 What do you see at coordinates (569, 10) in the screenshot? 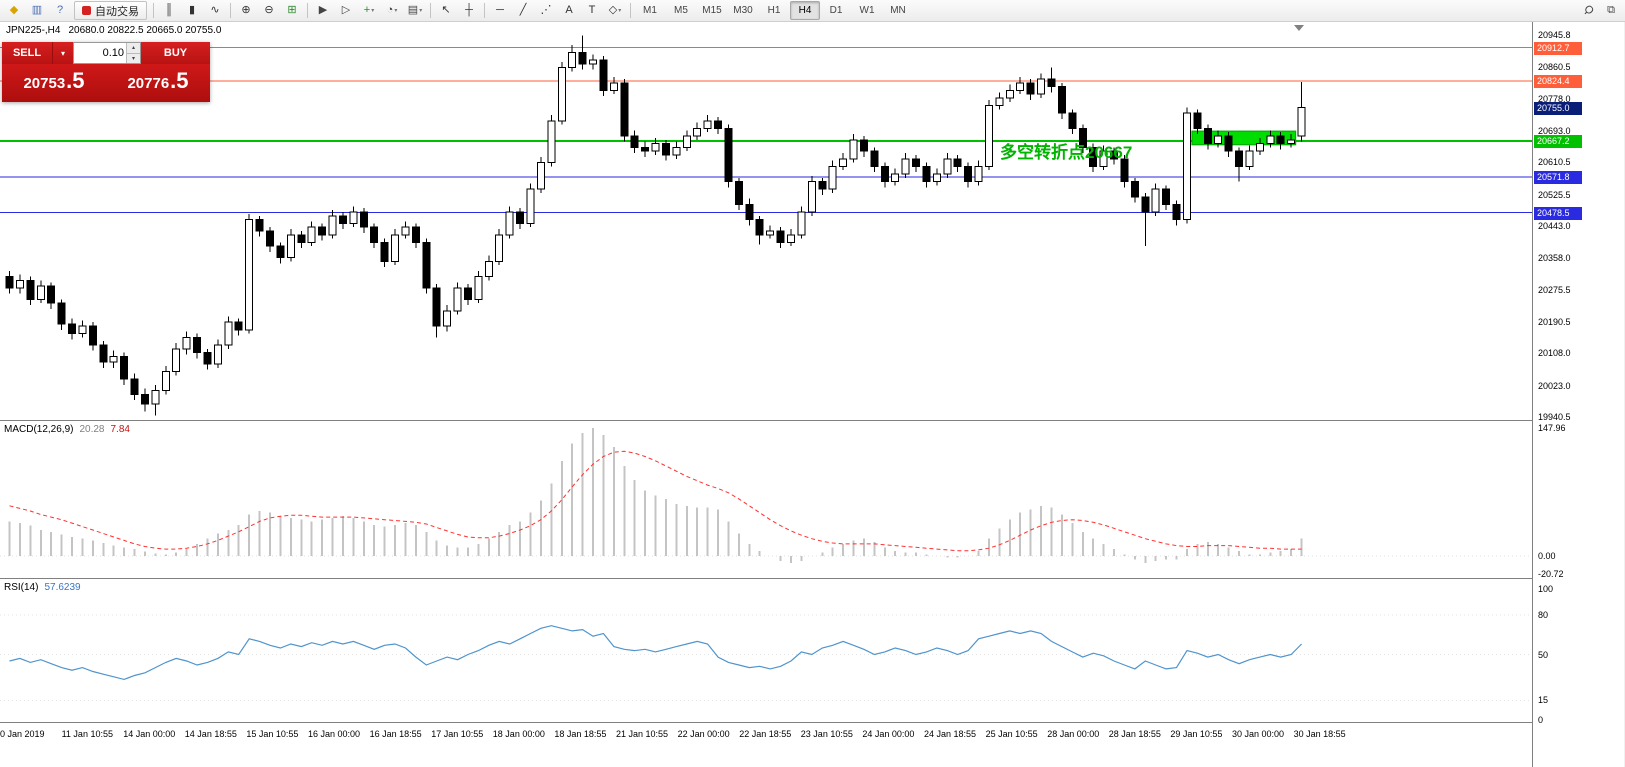
I see `text-icon: A` at bounding box center [569, 10].